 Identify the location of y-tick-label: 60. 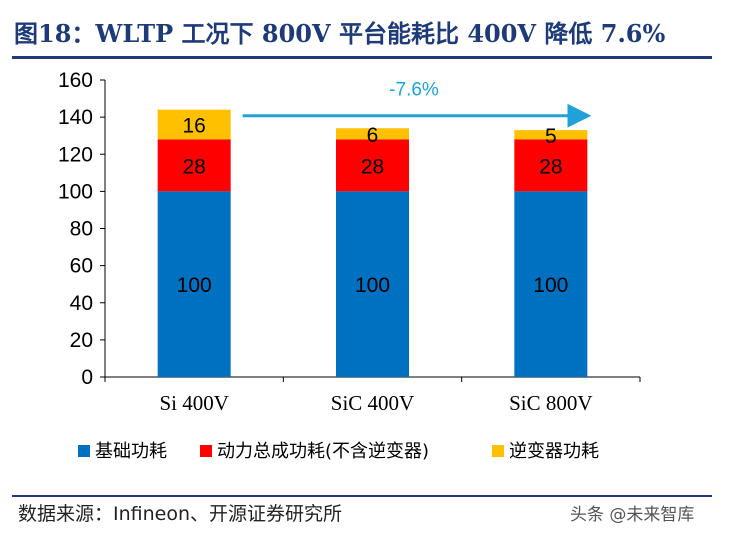
(81, 266).